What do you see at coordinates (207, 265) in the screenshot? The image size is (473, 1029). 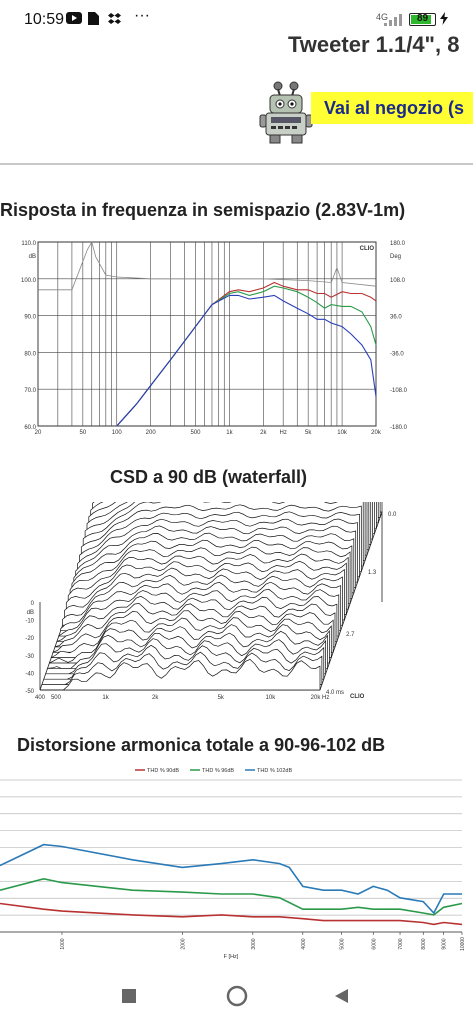 I see `series-line-phase-grey` at bounding box center [207, 265].